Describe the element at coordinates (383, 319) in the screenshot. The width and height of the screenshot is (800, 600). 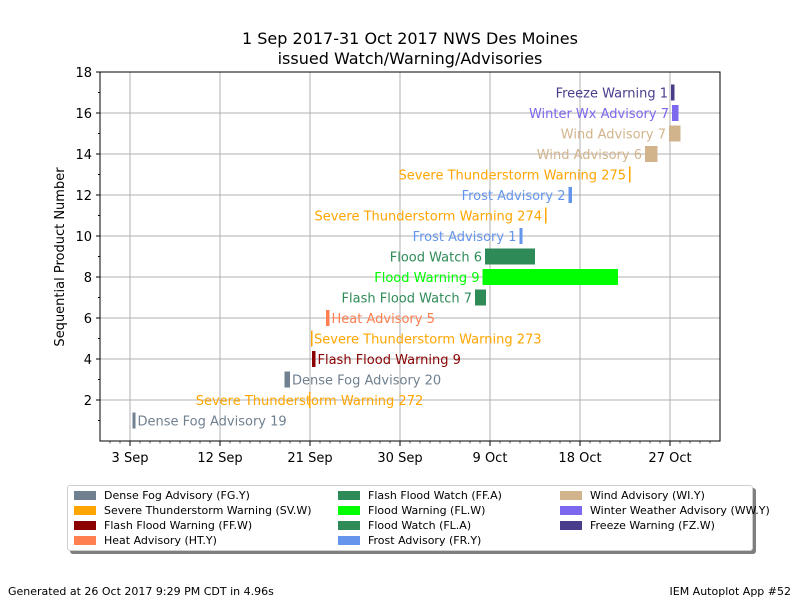
I see `bar-label: Heat Advisory 5` at that location.